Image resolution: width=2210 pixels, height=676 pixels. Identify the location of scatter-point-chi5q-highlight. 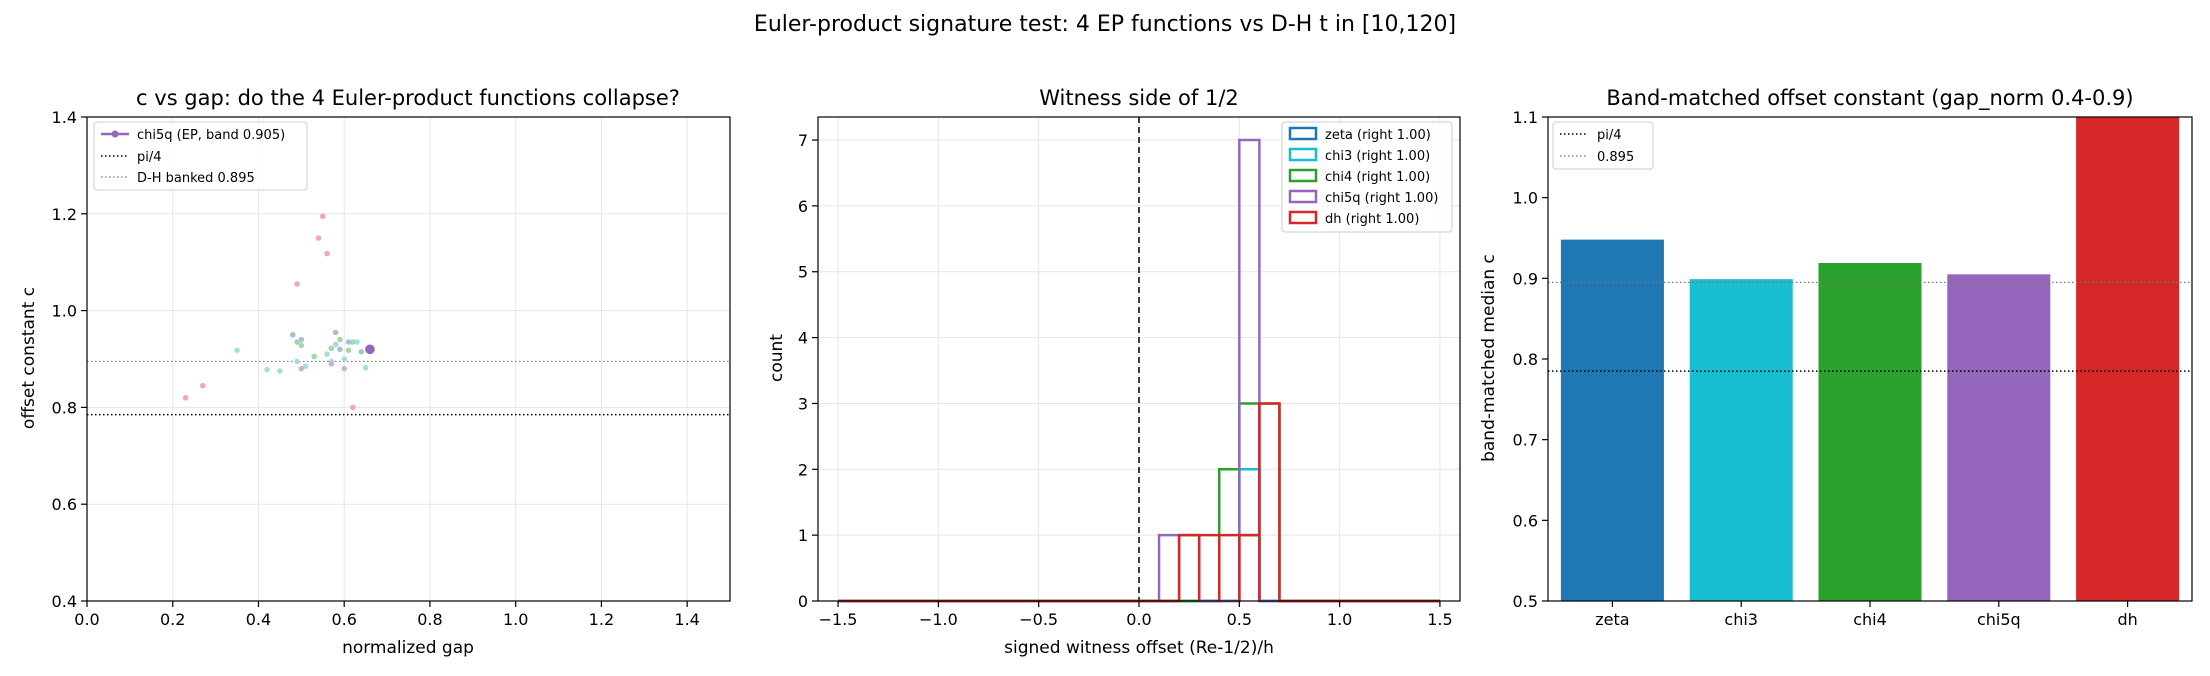
(370, 349).